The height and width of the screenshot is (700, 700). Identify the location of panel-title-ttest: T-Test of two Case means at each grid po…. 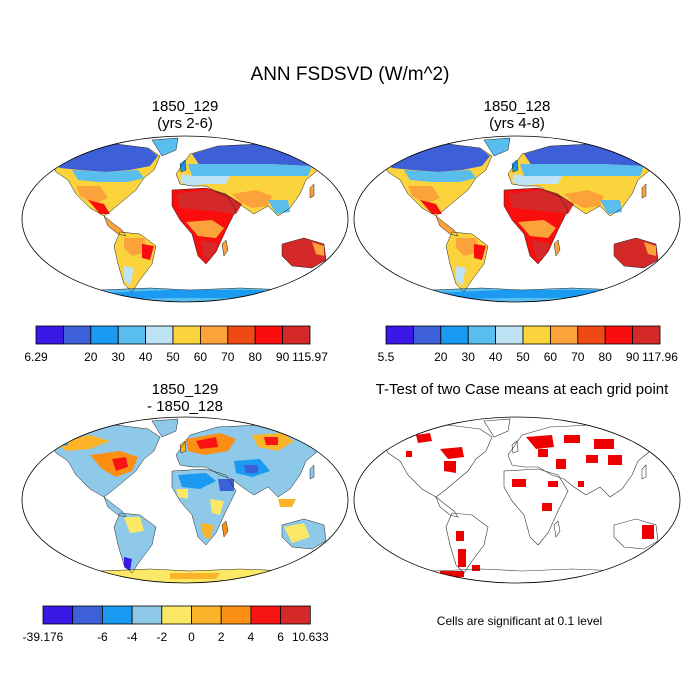
(522, 389).